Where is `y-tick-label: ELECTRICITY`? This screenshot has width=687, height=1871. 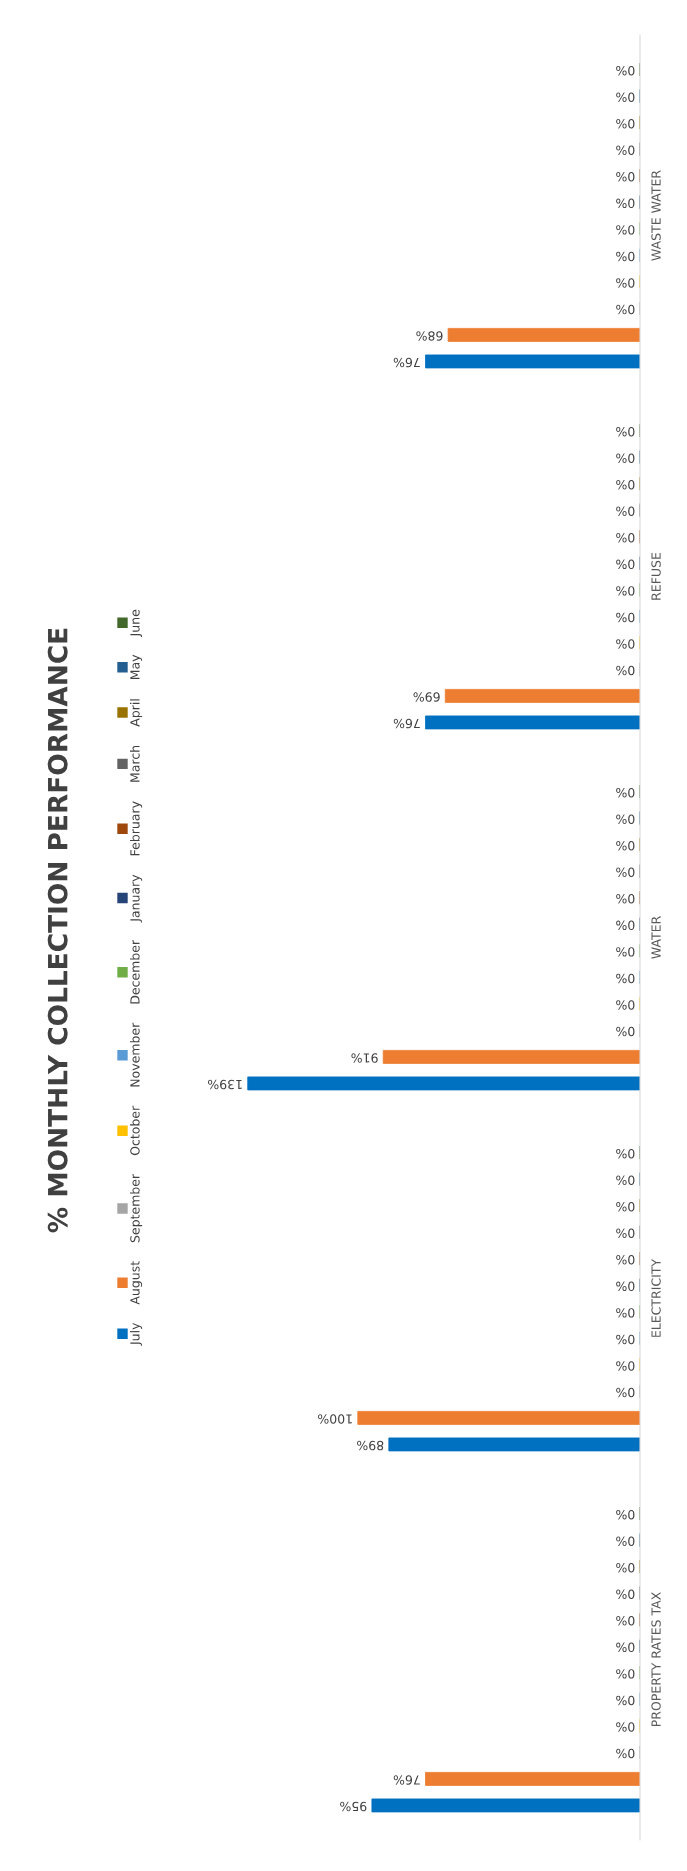 y-tick-label: ELECTRICITY is located at coordinates (656, 1297).